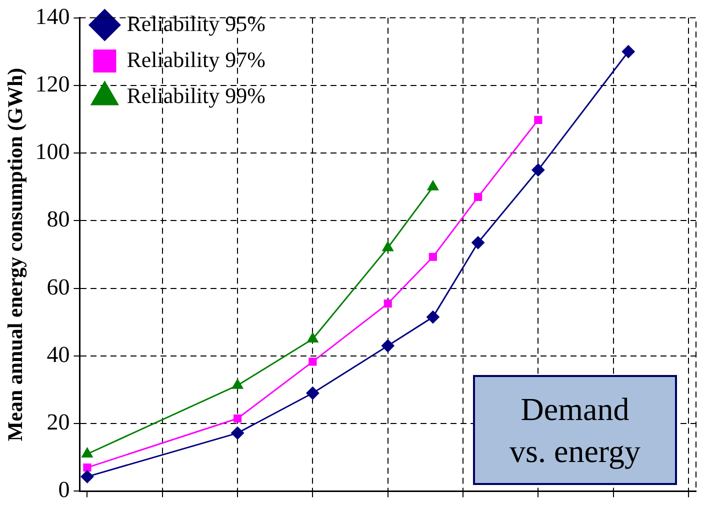 Image resolution: width=703 pixels, height=509 pixels. What do you see at coordinates (64, 489) in the screenshot?
I see `y-tick-label: 0` at bounding box center [64, 489].